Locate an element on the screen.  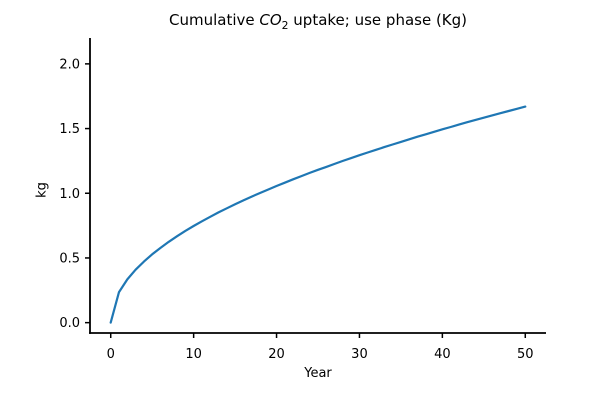
x-tick-label: 0 is located at coordinates (111, 354).